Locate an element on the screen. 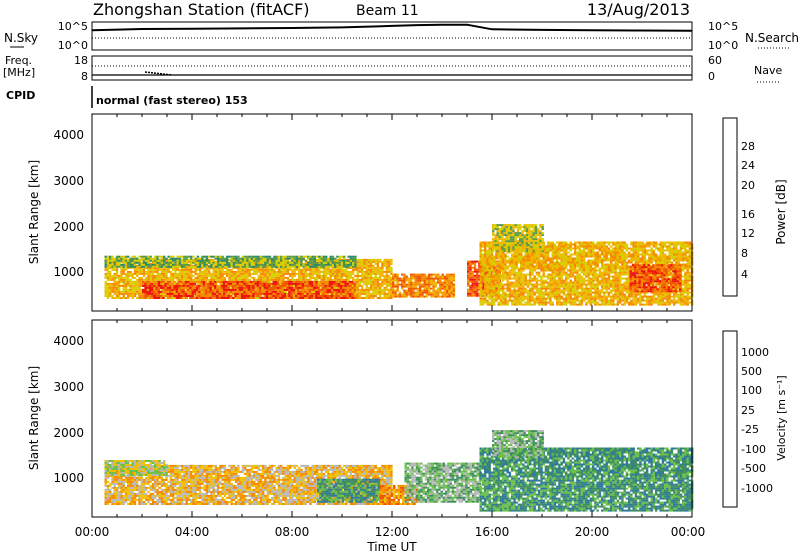 The image size is (800, 554). velocity-y-tick-2000: 2000 is located at coordinates (68, 433).